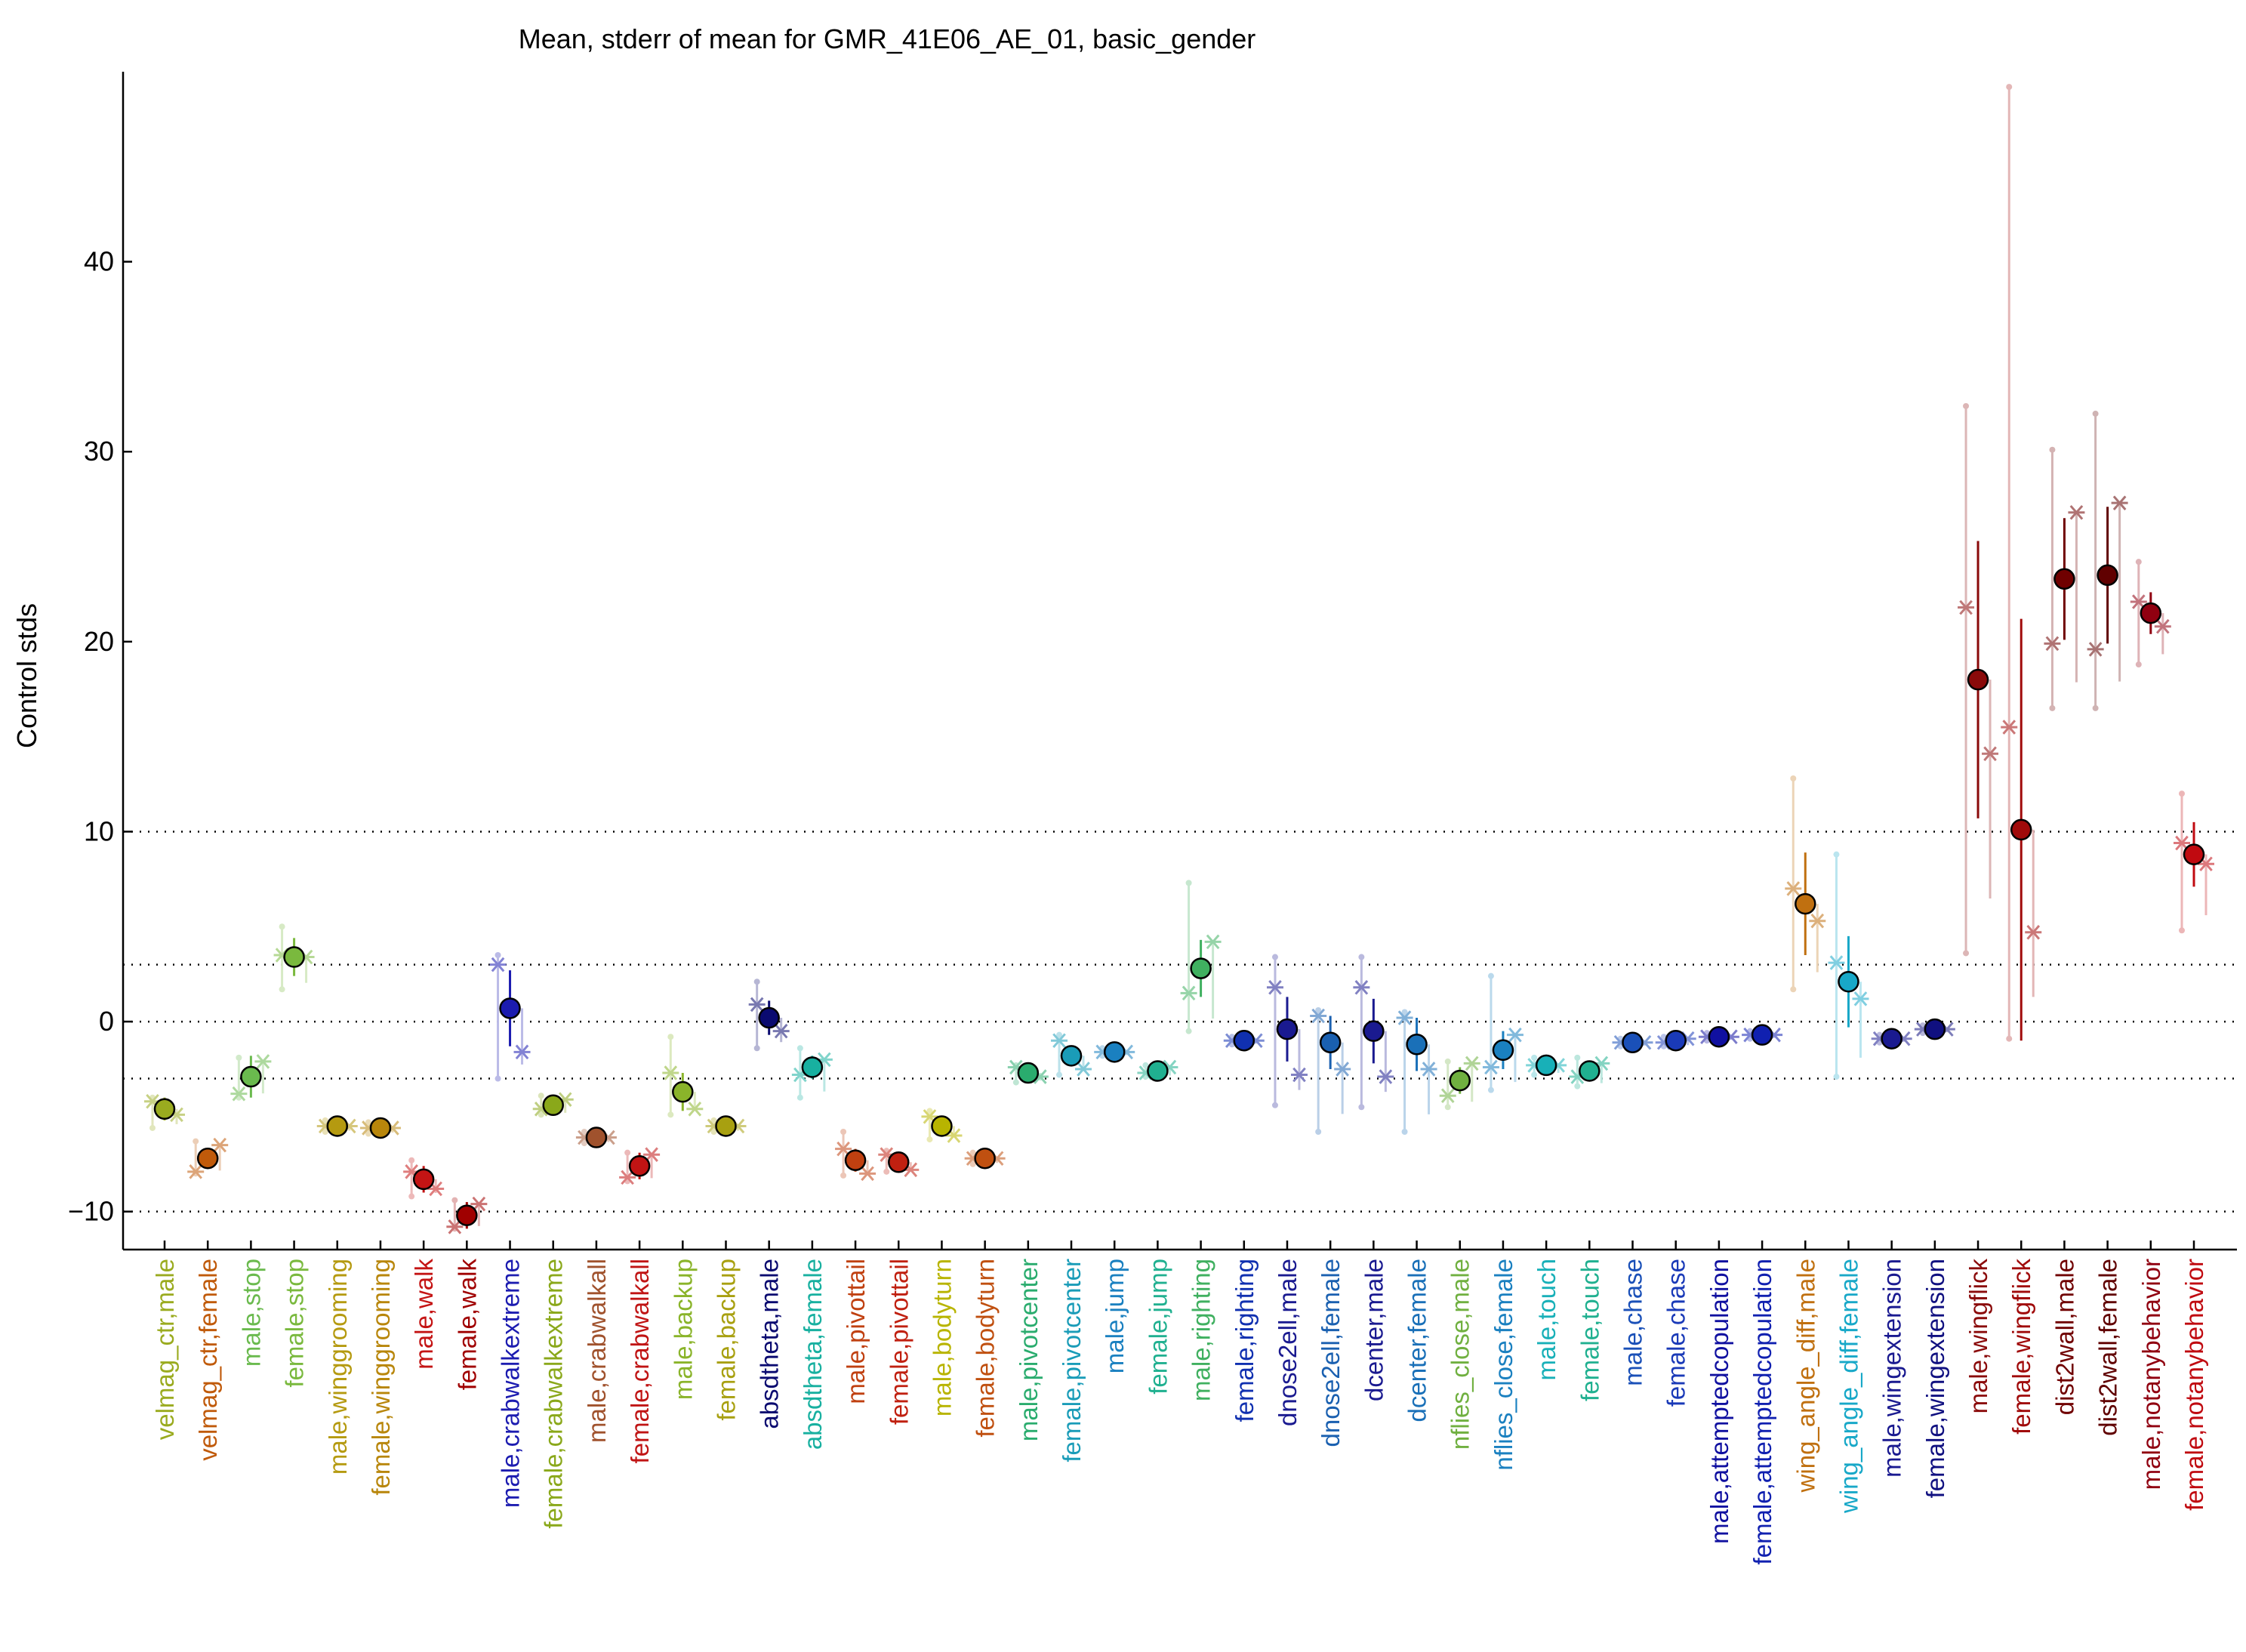 This screenshot has width=2246, height=1652. What do you see at coordinates (1245, 1341) in the screenshot?
I see `x-tick-label: female,righting` at bounding box center [1245, 1341].